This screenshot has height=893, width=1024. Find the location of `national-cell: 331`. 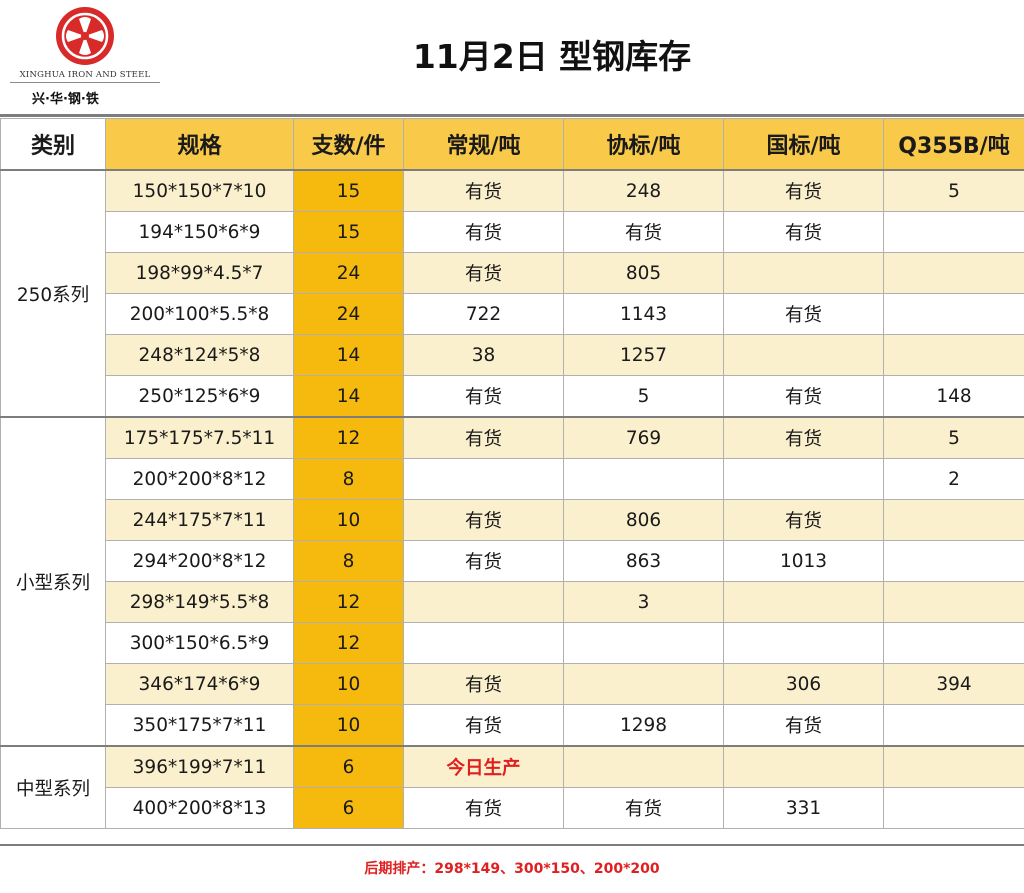

national-cell: 331 is located at coordinates (804, 808).